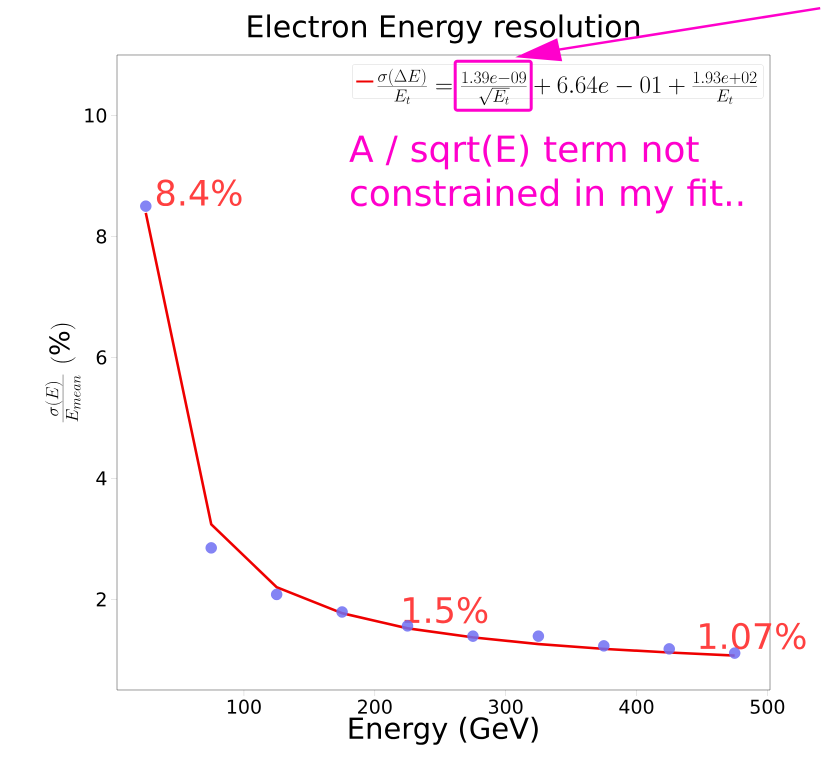 Image resolution: width=822 pixels, height=775 pixels. I want to click on x-tick-label: 300, so click(505, 707).